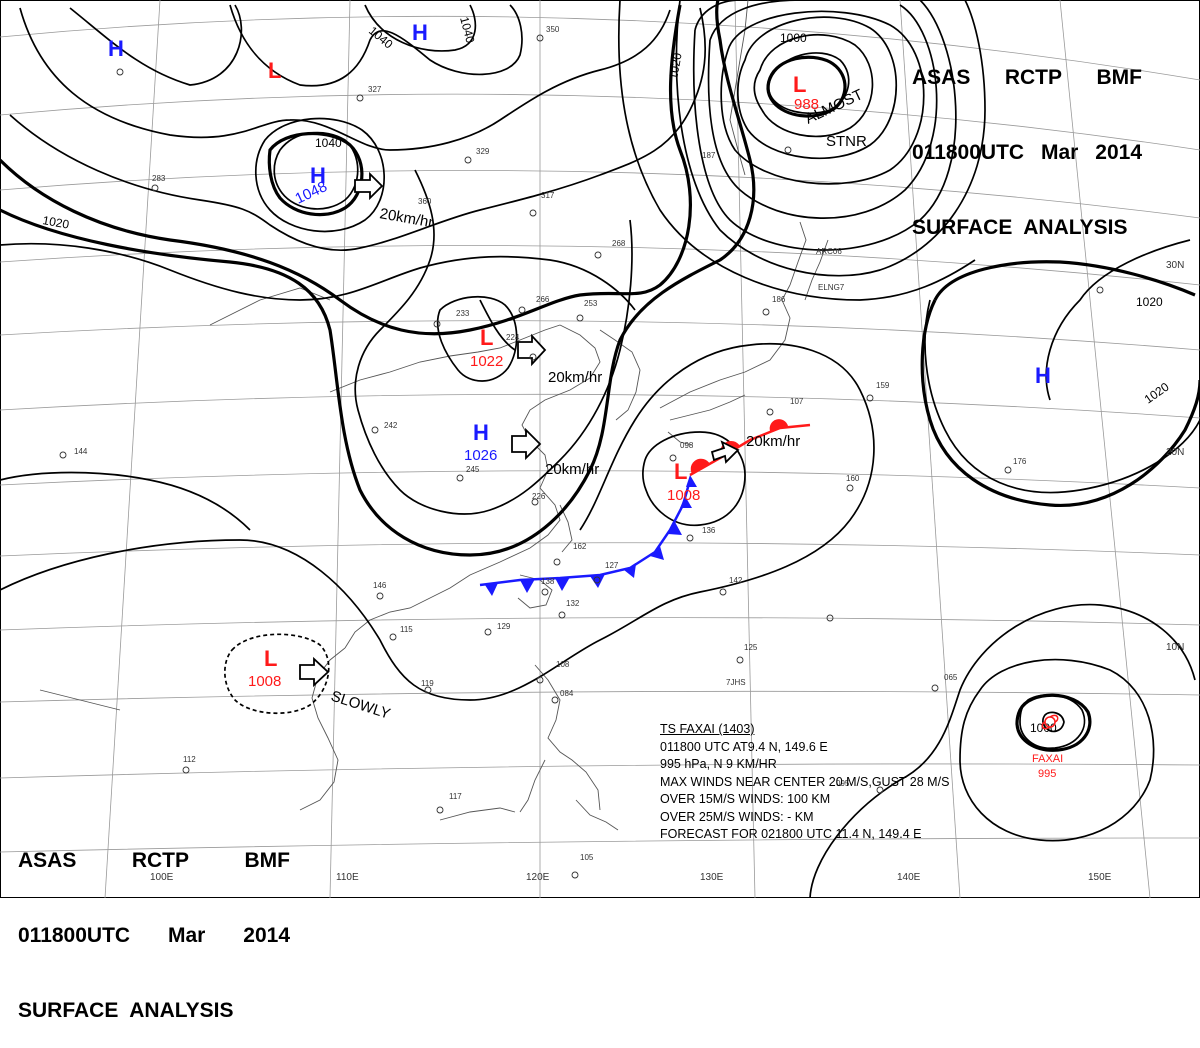 The image size is (1200, 1048). What do you see at coordinates (791, 834) in the screenshot?
I see `typhoon-info-line: FORECAST FOR 021800 UTC 11.4 N, 149.4 E` at bounding box center [791, 834].